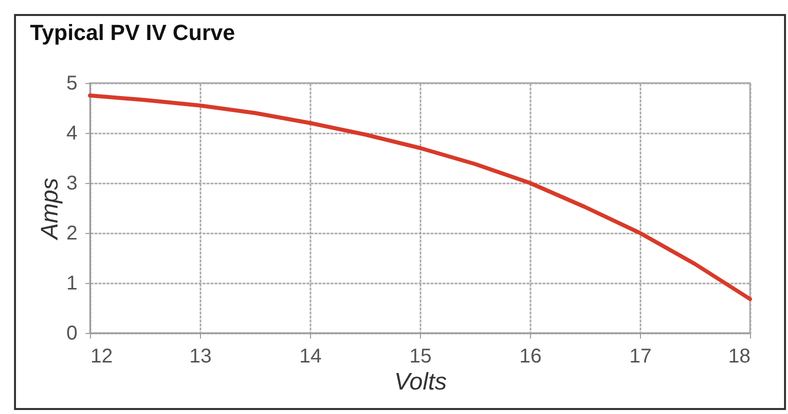 The width and height of the screenshot is (788, 414). What do you see at coordinates (72, 233) in the screenshot?
I see `y-tick-label: 2` at bounding box center [72, 233].